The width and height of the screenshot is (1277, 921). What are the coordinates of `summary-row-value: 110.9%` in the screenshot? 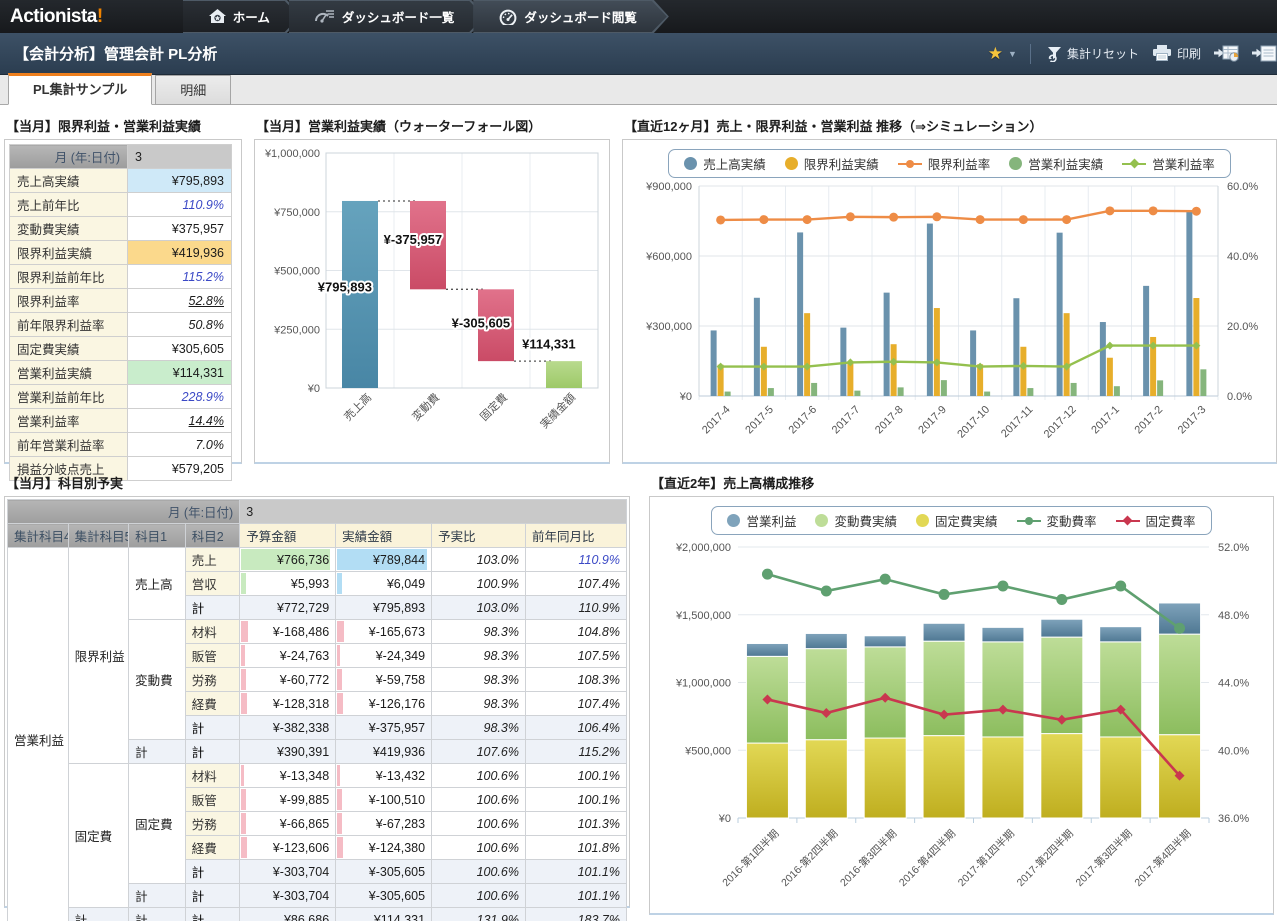 It's located at (179, 204).